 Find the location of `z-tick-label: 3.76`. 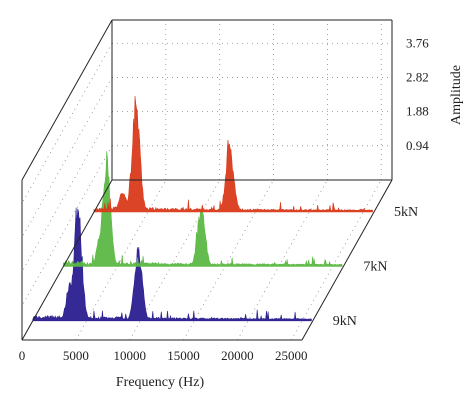

z-tick-label: 3.76 is located at coordinates (417, 42).